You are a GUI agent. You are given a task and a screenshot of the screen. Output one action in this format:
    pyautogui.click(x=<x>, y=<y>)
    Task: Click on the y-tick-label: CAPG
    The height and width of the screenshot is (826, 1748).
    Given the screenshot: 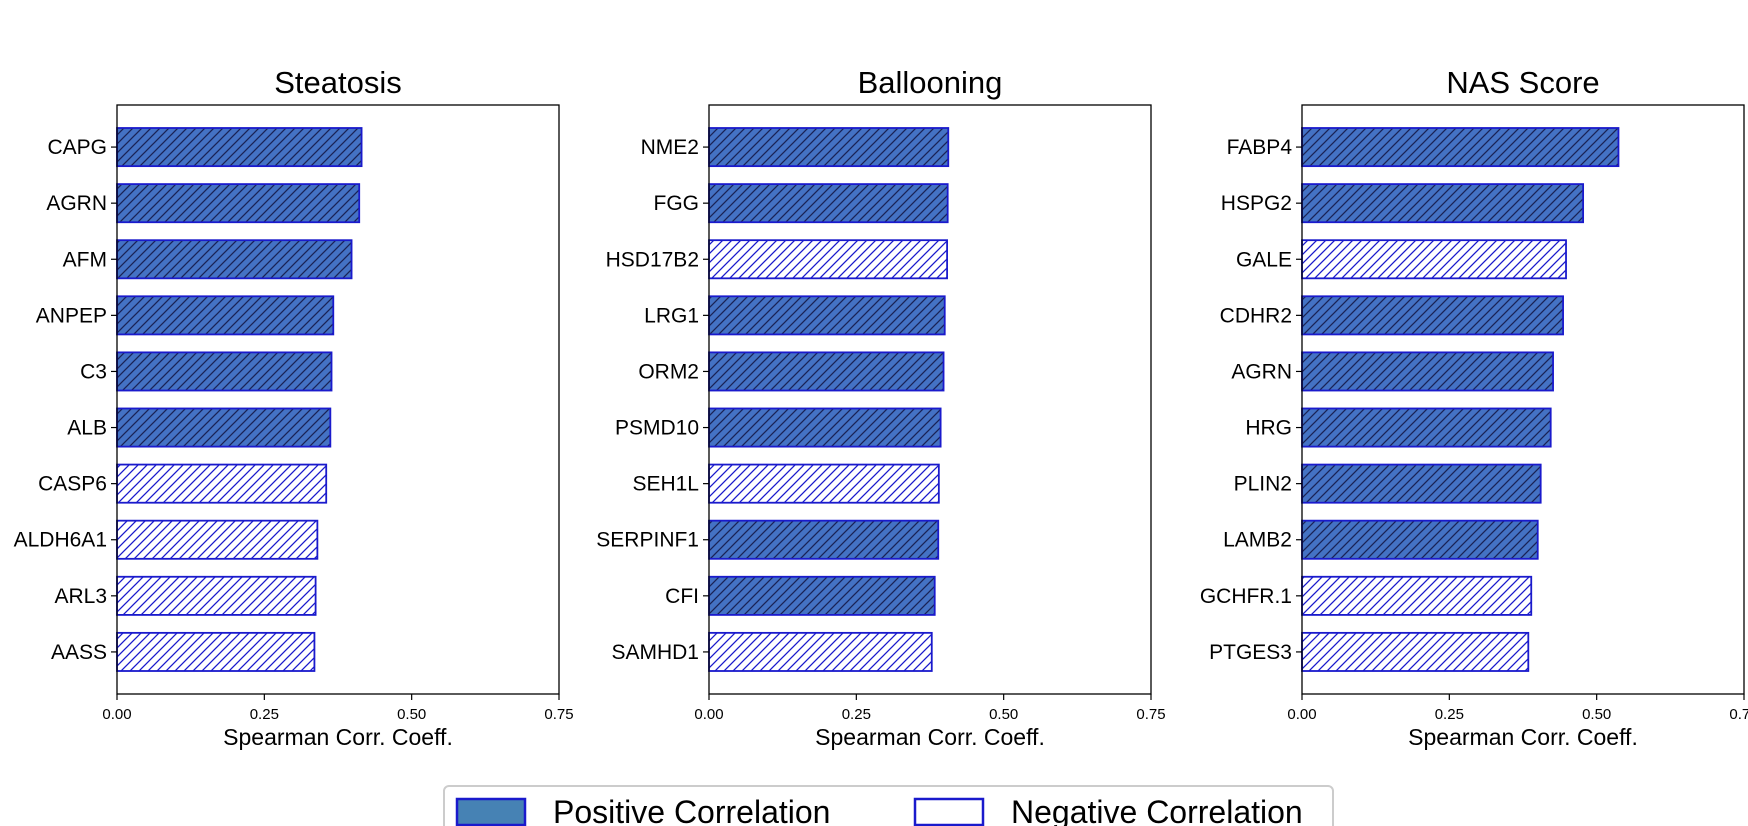 What is the action you would take?
    pyautogui.click(x=77, y=147)
    